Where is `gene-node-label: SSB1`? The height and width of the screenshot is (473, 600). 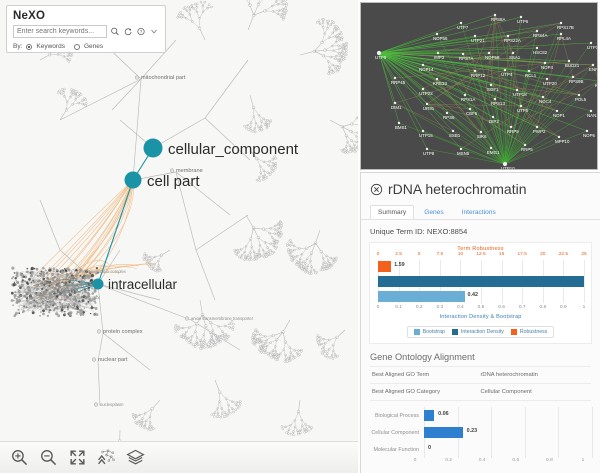 gene-node-label: SSB1 is located at coordinates (455, 135).